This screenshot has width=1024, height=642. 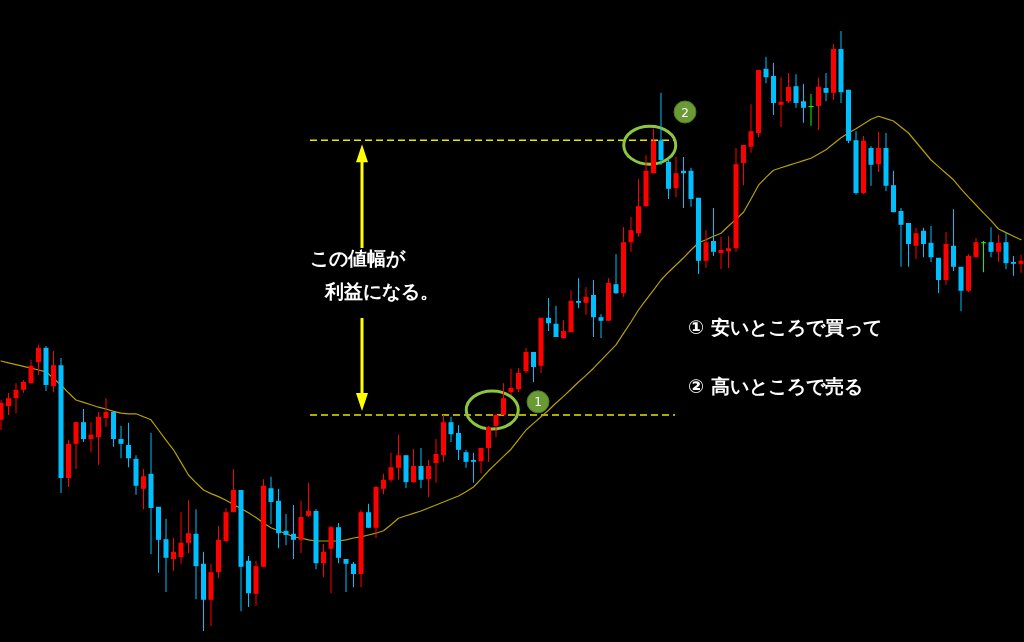 What do you see at coordinates (358, 258) in the screenshot?
I see `annotation: この値幅が` at bounding box center [358, 258].